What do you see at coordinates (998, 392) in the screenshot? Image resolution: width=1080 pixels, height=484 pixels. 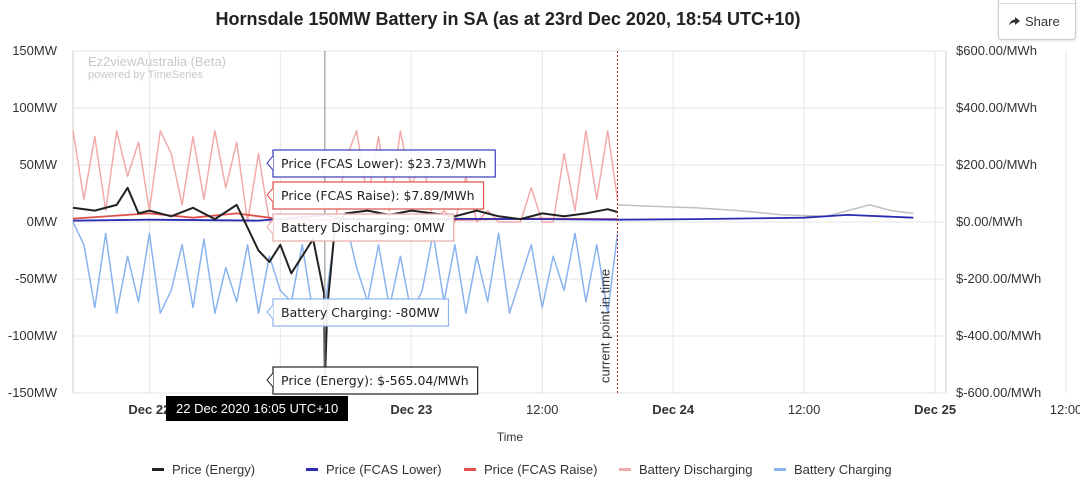 I see `y-tick-right: $-600.00/MWh` at bounding box center [998, 392].